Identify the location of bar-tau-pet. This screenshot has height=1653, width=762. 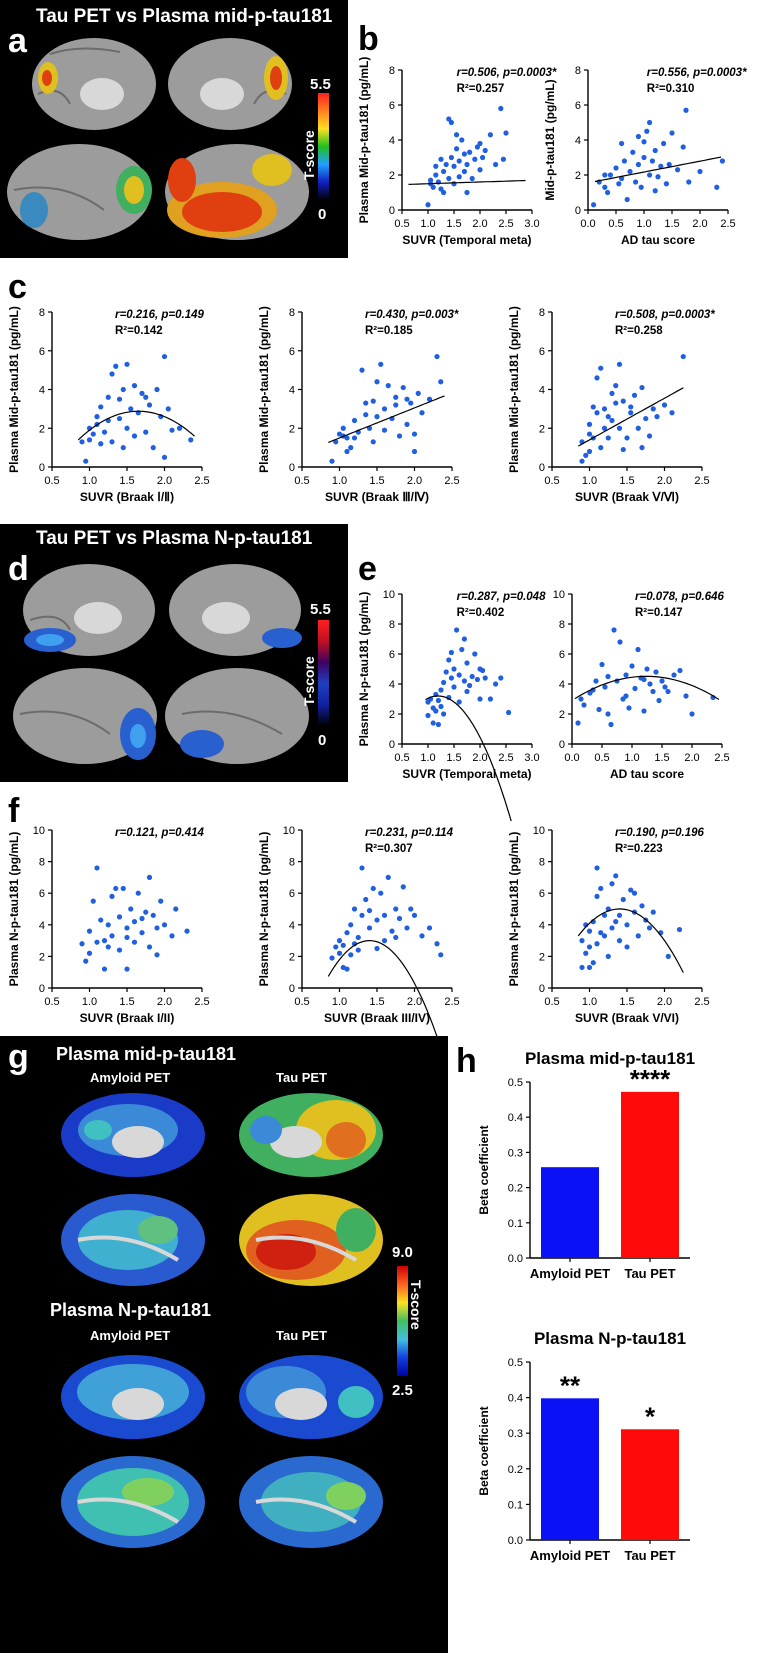
(650, 1174).